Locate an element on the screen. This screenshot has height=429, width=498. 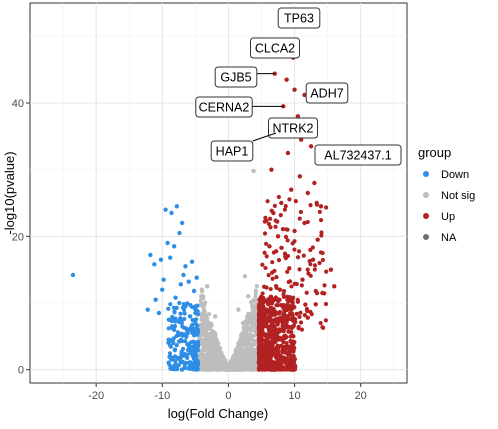
x-tick-label: -10 is located at coordinates (162, 396).